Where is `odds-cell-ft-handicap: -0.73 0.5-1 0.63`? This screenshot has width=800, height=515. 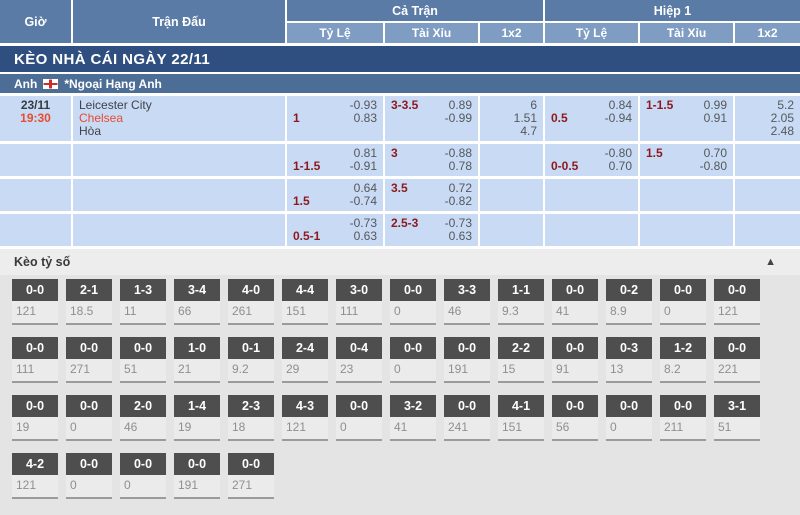 odds-cell-ft-handicap: -0.73 0.5-1 0.63 is located at coordinates (335, 230).